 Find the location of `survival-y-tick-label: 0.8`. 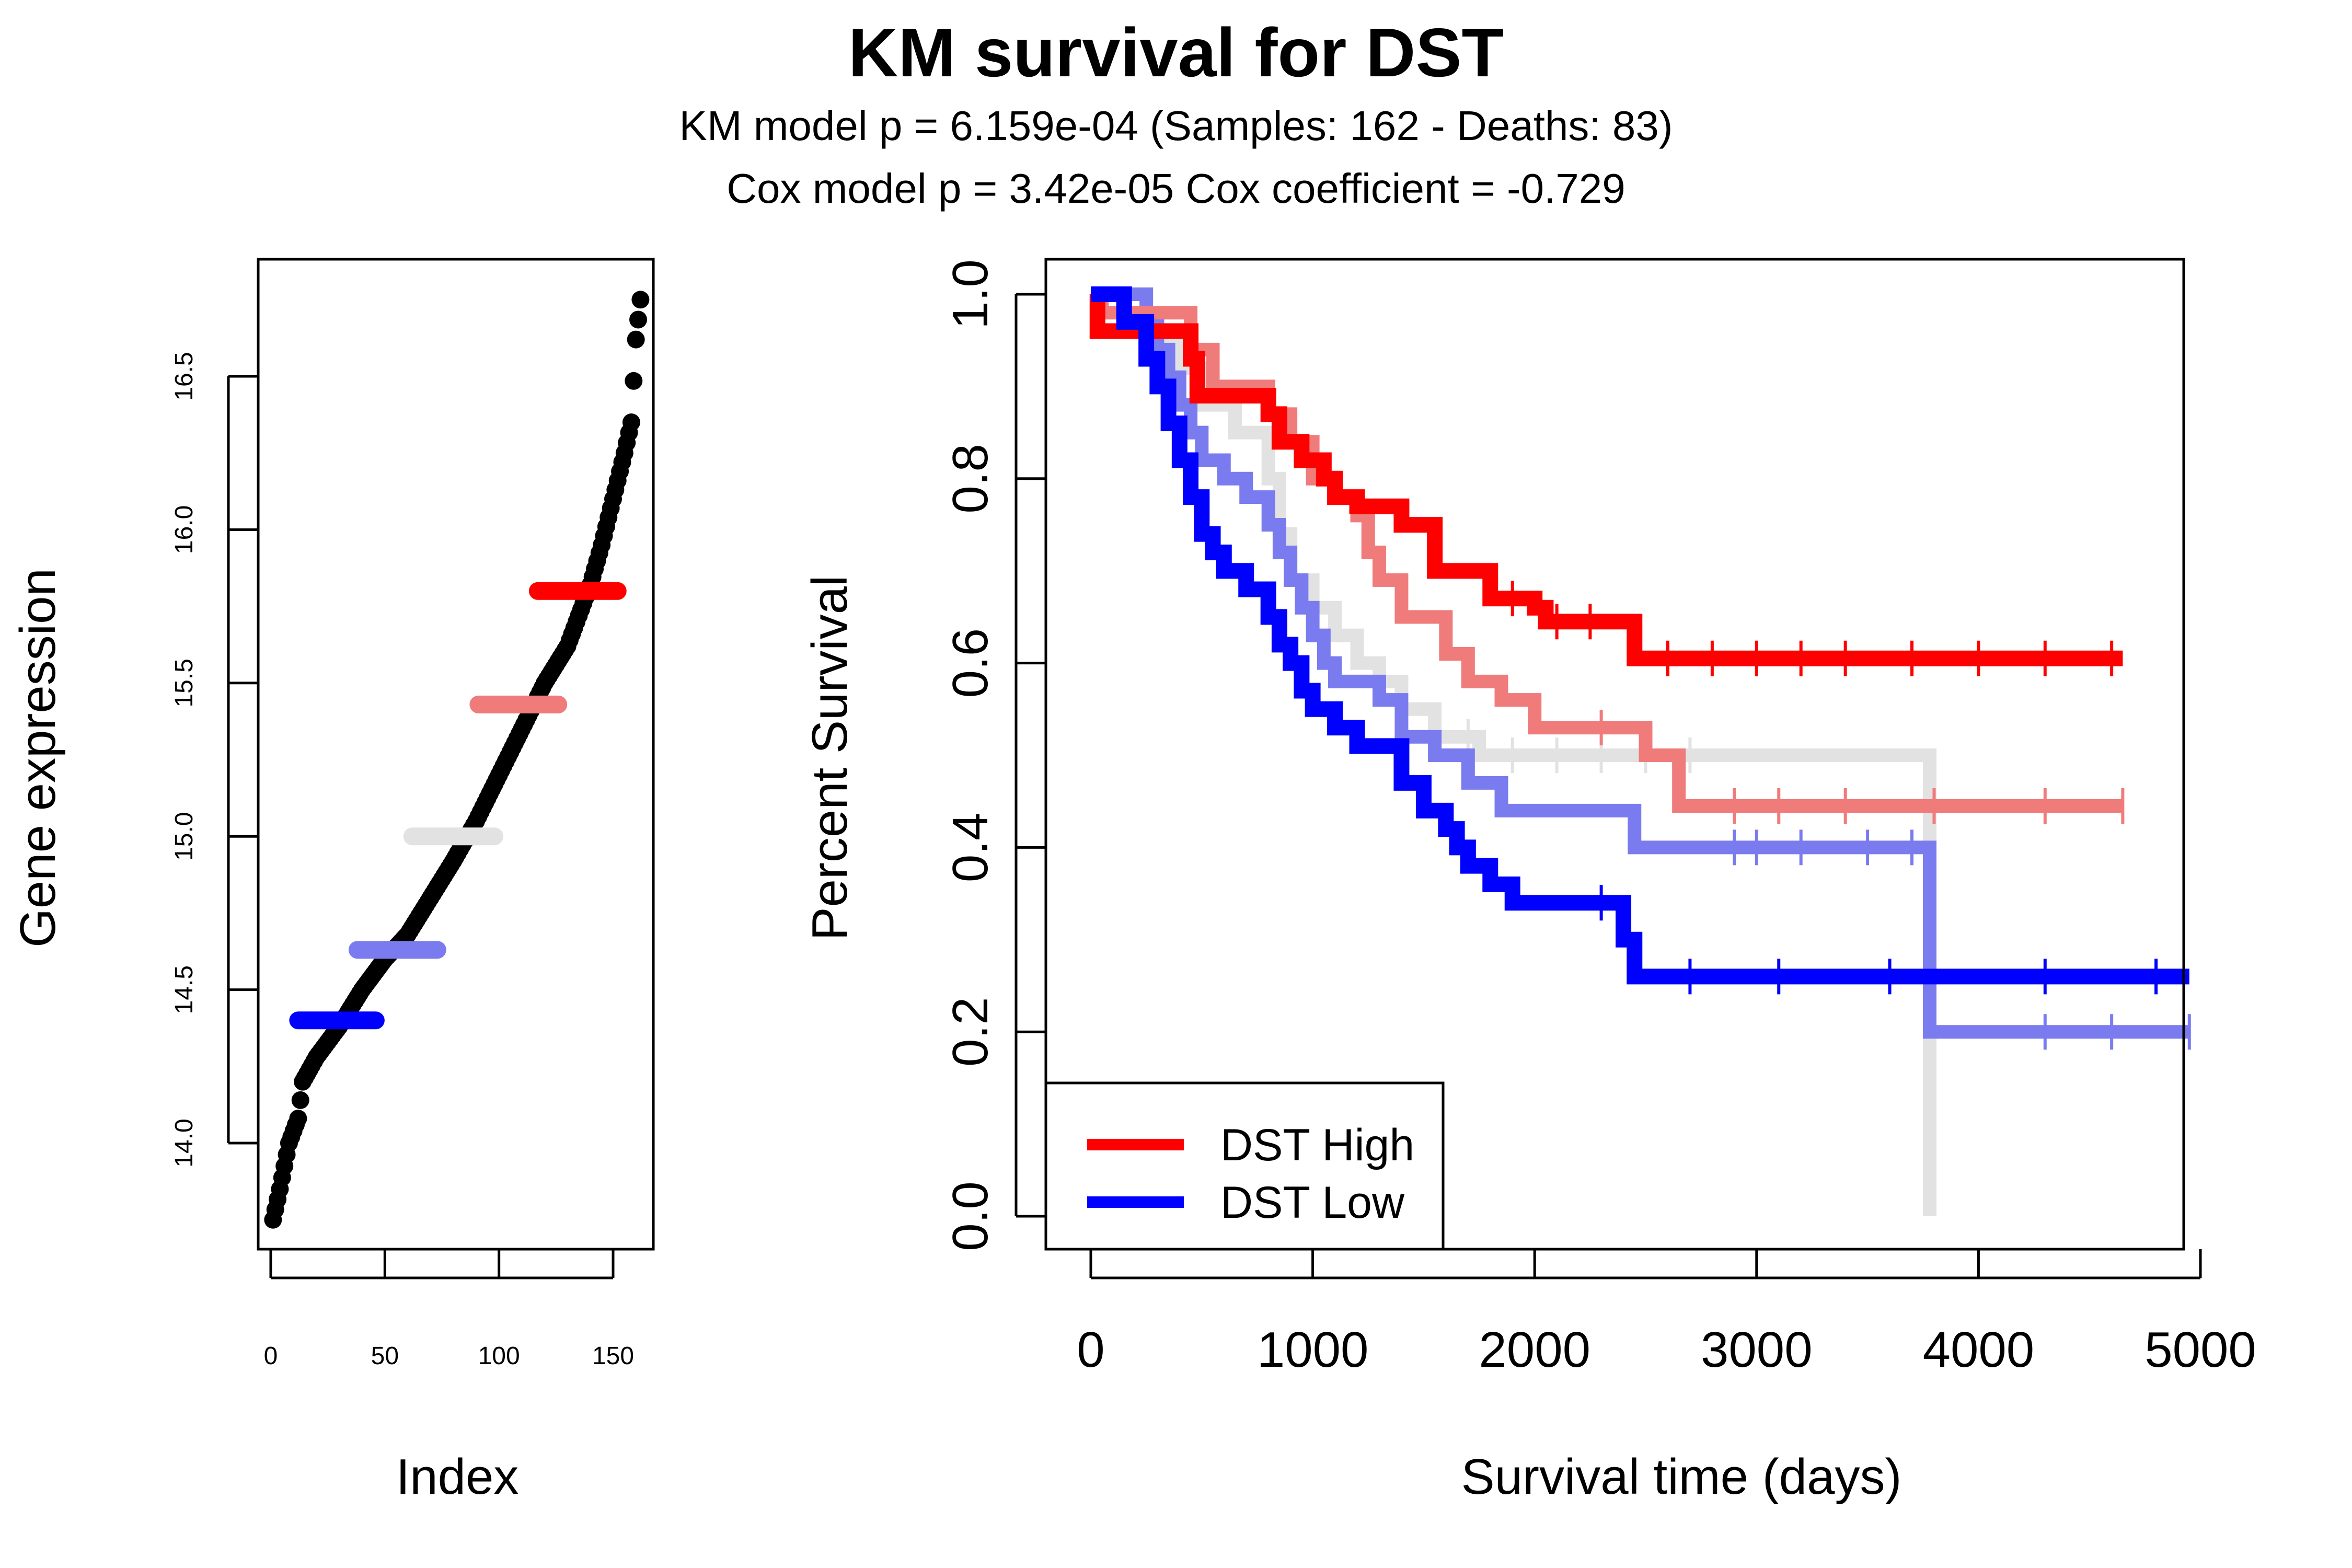

survival-y-tick-label: 0.8 is located at coordinates (970, 478).